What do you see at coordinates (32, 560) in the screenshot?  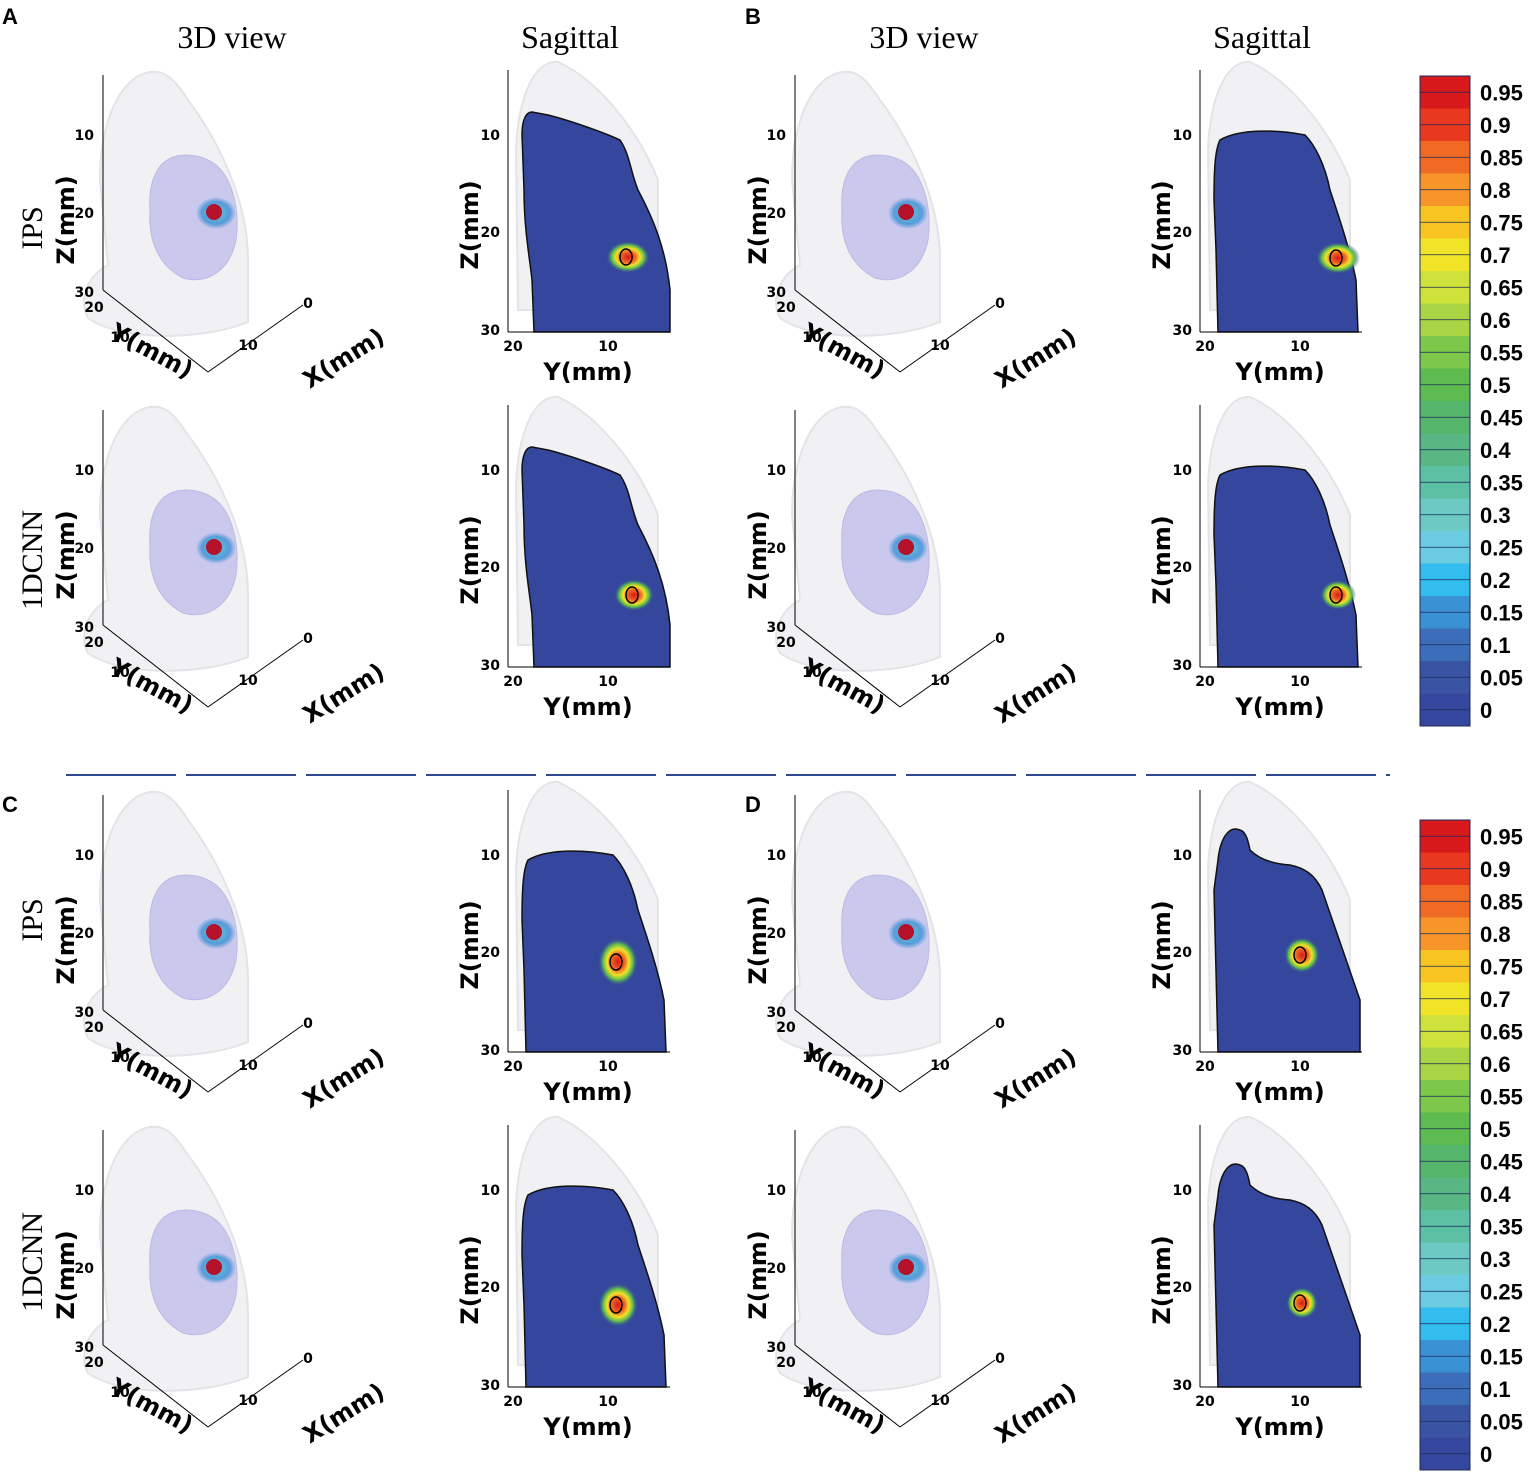 I see `row-title-cnn-top: 1DCNN` at bounding box center [32, 560].